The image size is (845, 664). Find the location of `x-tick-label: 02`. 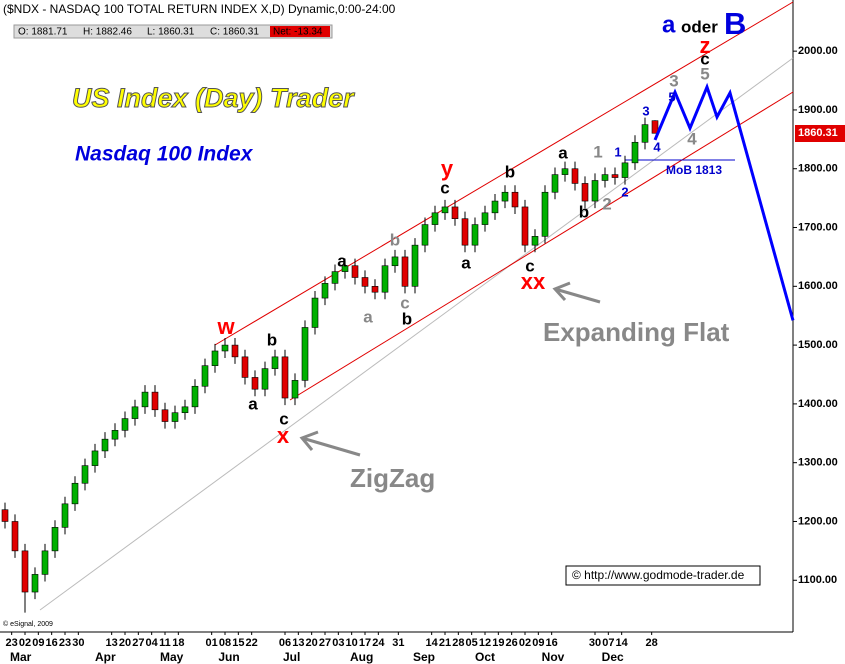

x-tick-label: 02 is located at coordinates (25, 643).